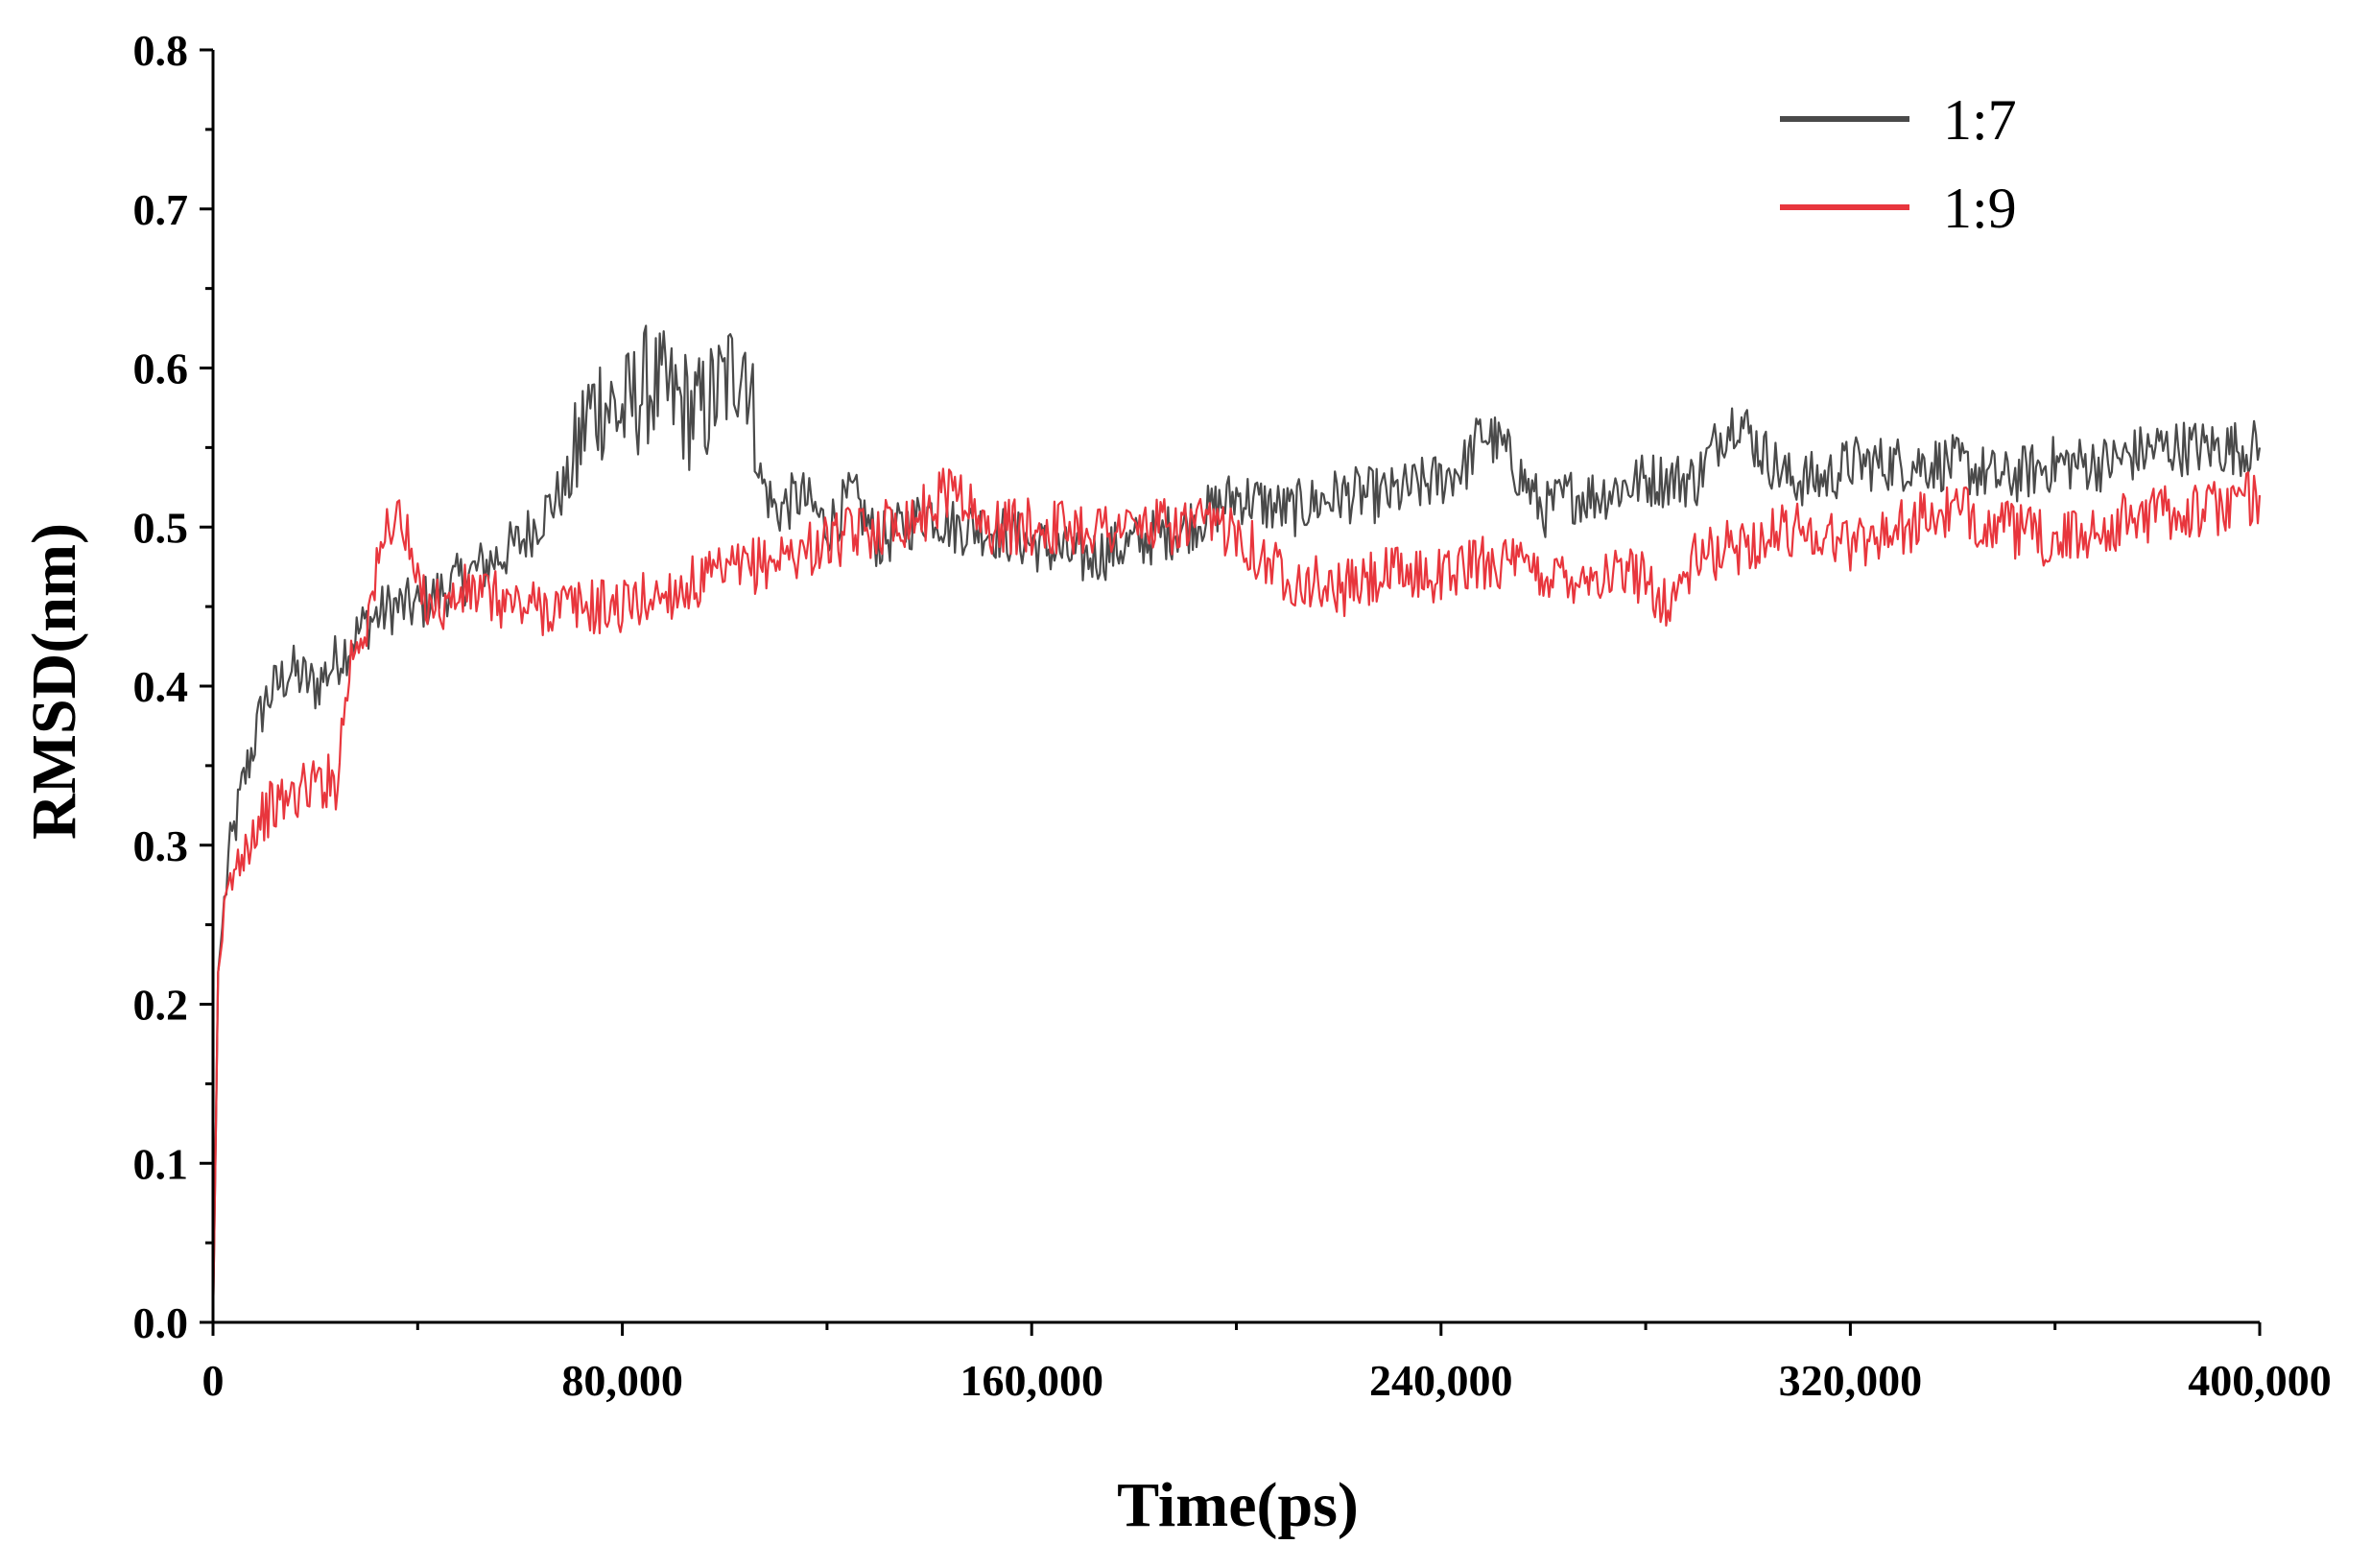  What do you see at coordinates (1441, 1380) in the screenshot?
I see `x-tick-label: 240,000` at bounding box center [1441, 1380].